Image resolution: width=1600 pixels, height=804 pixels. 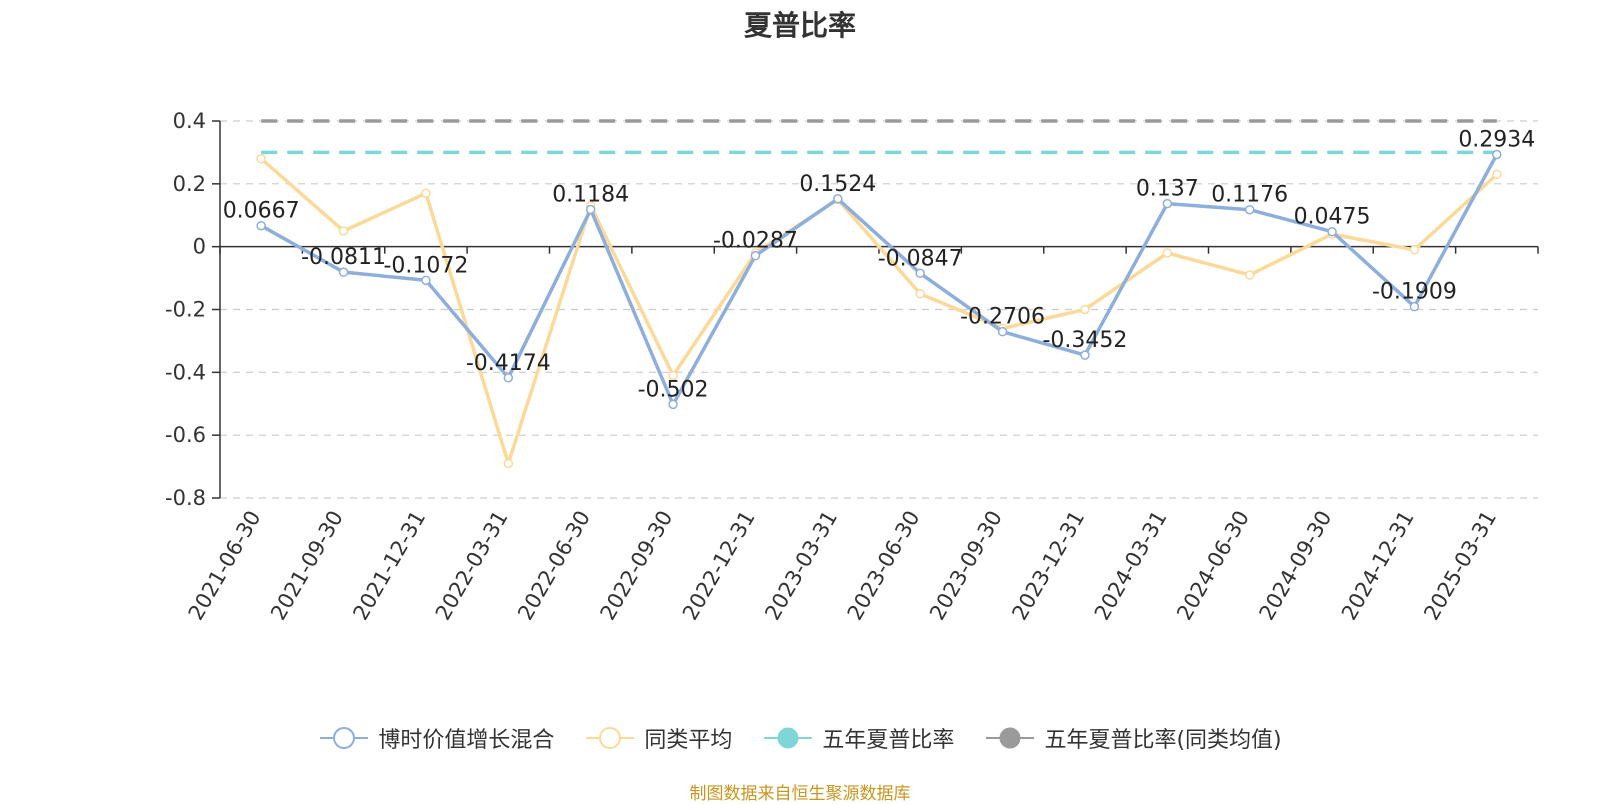 I want to click on legend-label: 博时价值增长混合, so click(x=466, y=740).